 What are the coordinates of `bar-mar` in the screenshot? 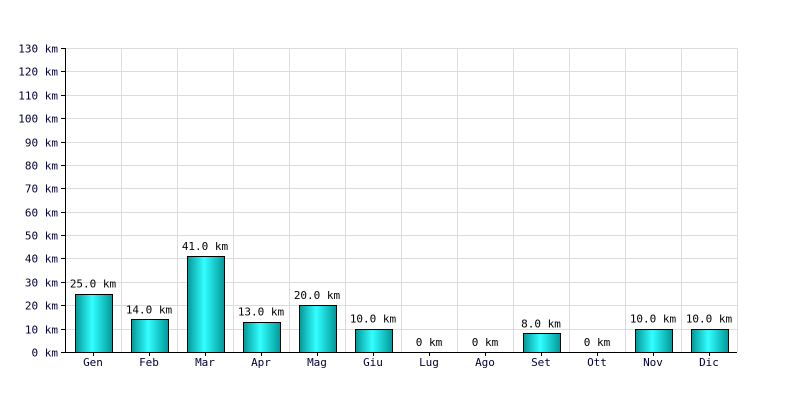 It's located at (206, 304).